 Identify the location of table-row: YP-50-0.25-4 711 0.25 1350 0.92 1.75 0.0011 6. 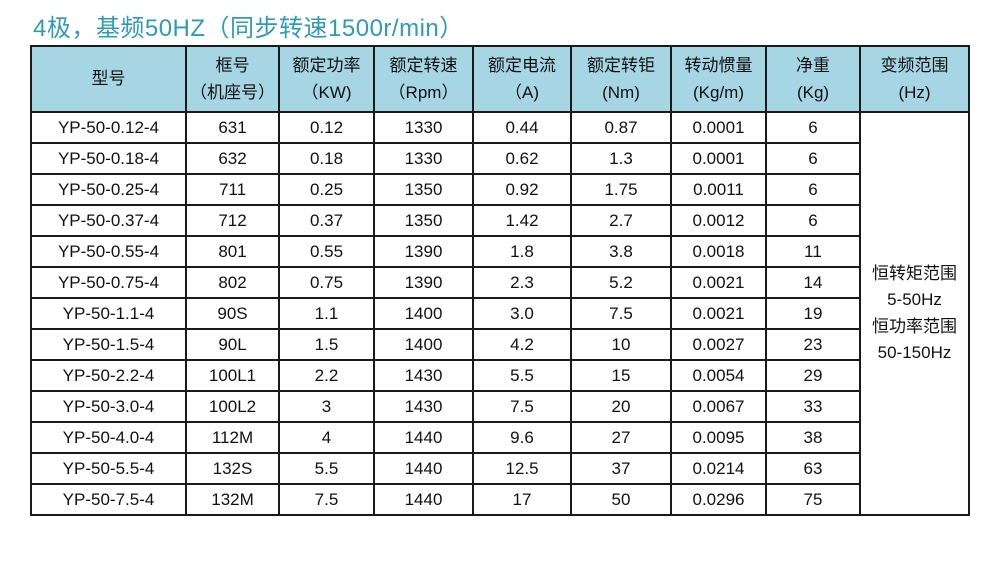
(499, 189).